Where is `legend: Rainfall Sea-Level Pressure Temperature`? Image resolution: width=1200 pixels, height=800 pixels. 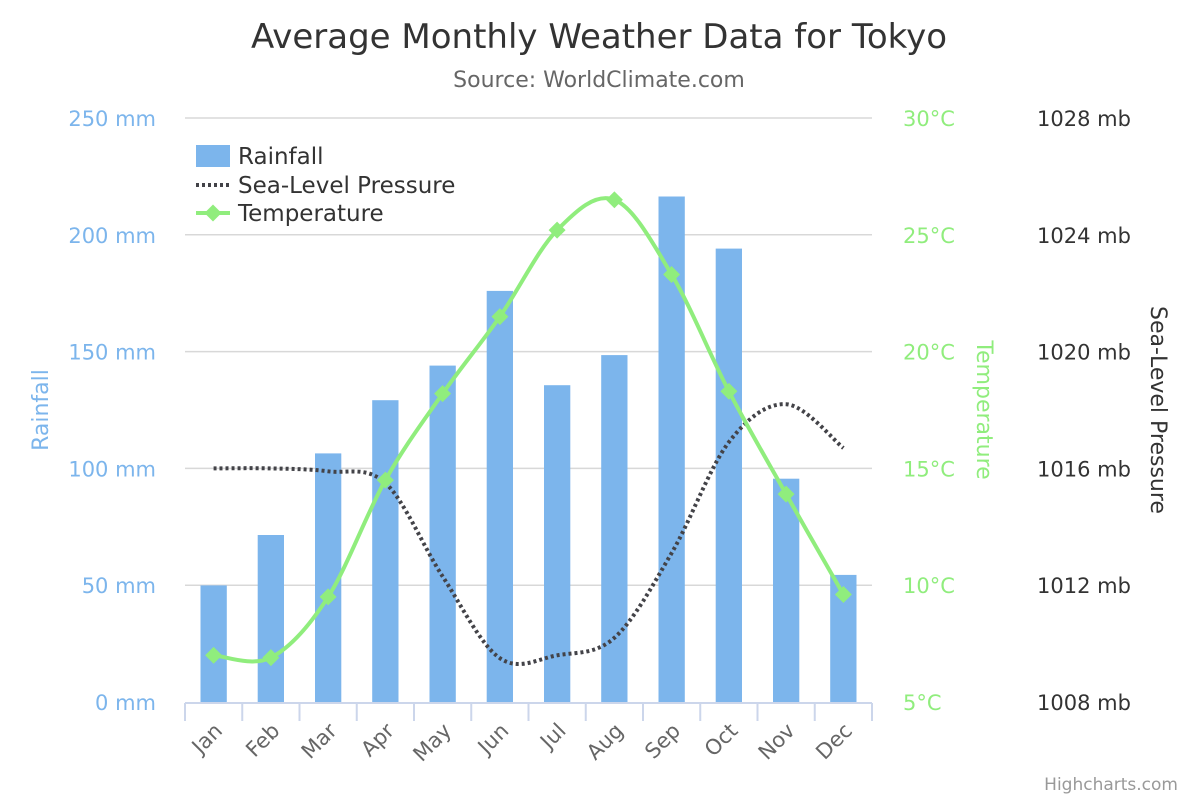 legend: Rainfall Sea-Level Pressure Temperature is located at coordinates (325, 185).